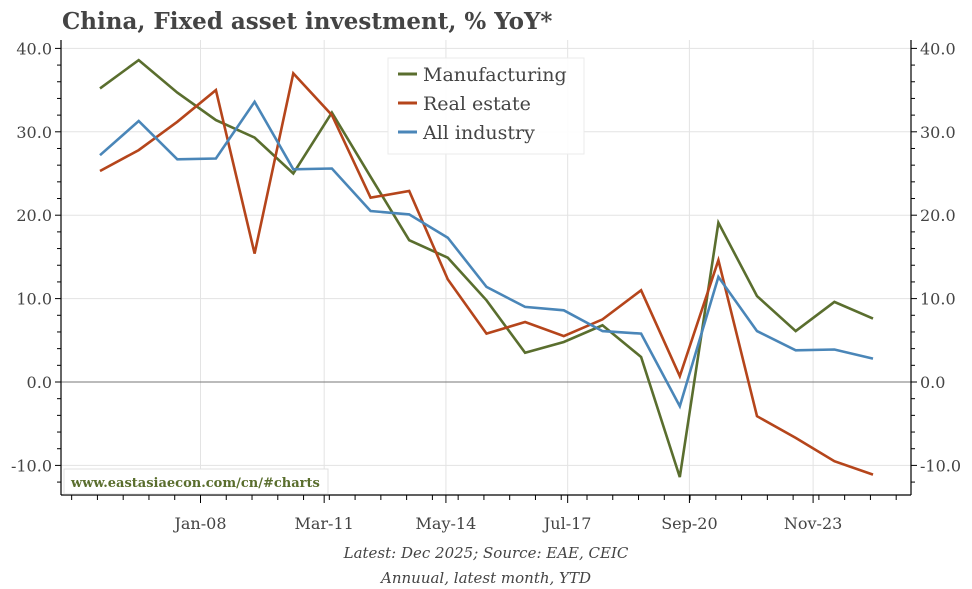  Describe the element at coordinates (199, 523) in the screenshot. I see `x-tick-label: Jan-08` at that location.